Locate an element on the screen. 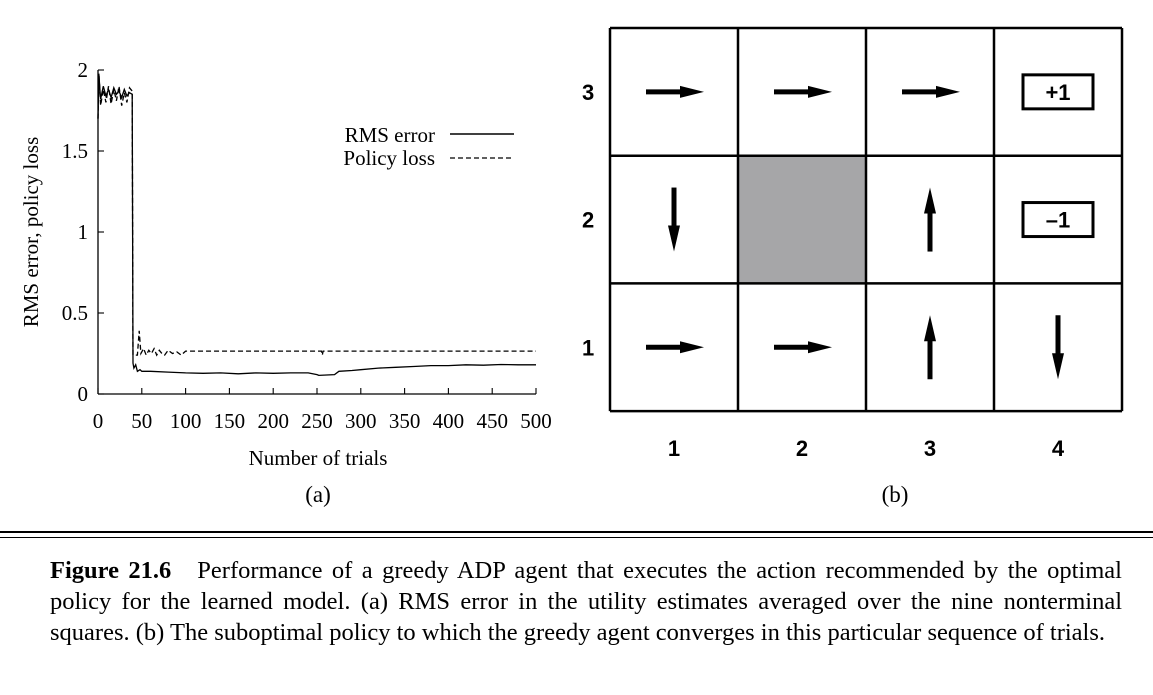 The image size is (1153, 695). x-tick-label: 200 is located at coordinates (273, 421).